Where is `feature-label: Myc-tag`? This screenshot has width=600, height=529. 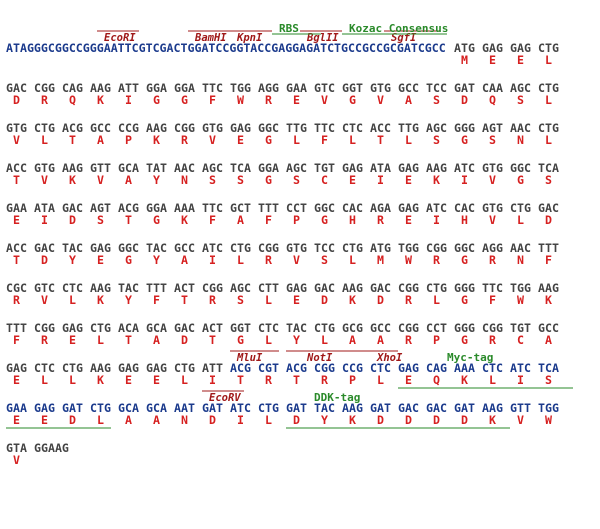 feature-label: Myc-tag is located at coordinates (470, 357).